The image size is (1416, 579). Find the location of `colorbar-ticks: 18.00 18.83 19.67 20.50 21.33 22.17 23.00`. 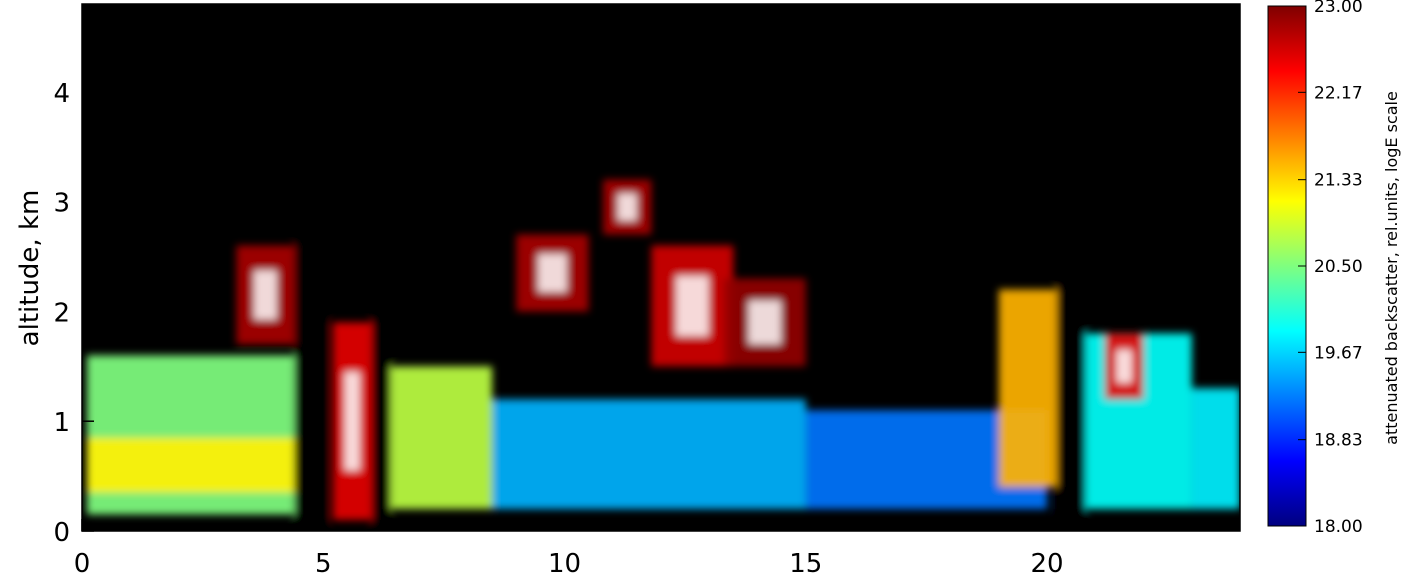

colorbar-ticks: 18.00 18.83 19.67 20.50 21.33 22.17 23.00 is located at coordinates (1330, 268).